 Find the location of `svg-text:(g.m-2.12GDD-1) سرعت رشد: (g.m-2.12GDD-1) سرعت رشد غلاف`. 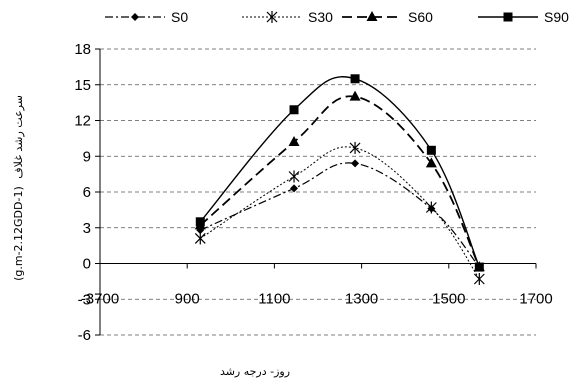

svg-text:(g.m-2.12GDD-1) سرعت رشد: (g.m-2.12GDD-1) سرعت رشد غلاف is located at coordinates (18, 188).